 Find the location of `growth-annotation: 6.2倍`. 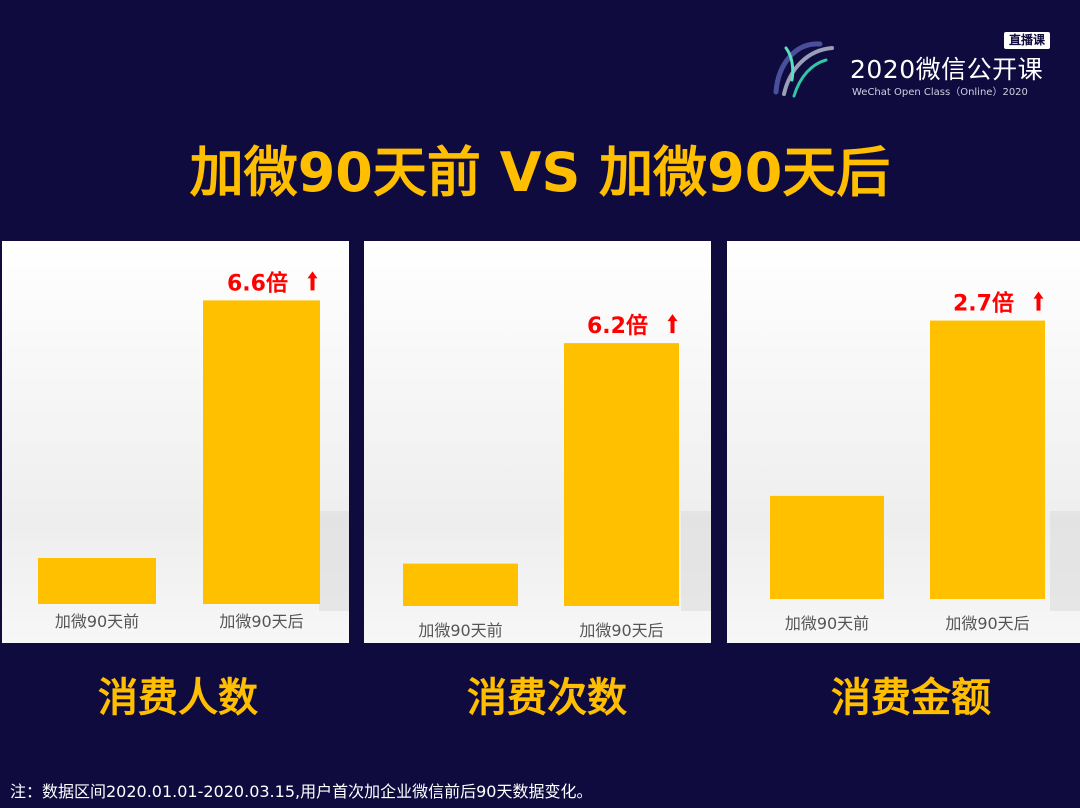

growth-annotation: 6.2倍 is located at coordinates (632, 326).